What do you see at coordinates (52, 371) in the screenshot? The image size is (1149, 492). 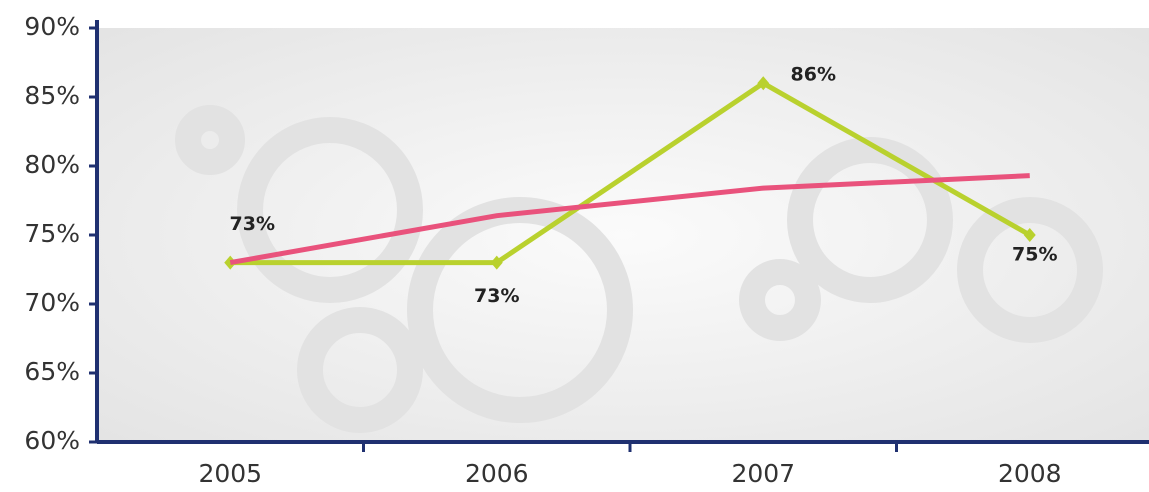 I see `y-tick-label: 65%` at bounding box center [52, 371].